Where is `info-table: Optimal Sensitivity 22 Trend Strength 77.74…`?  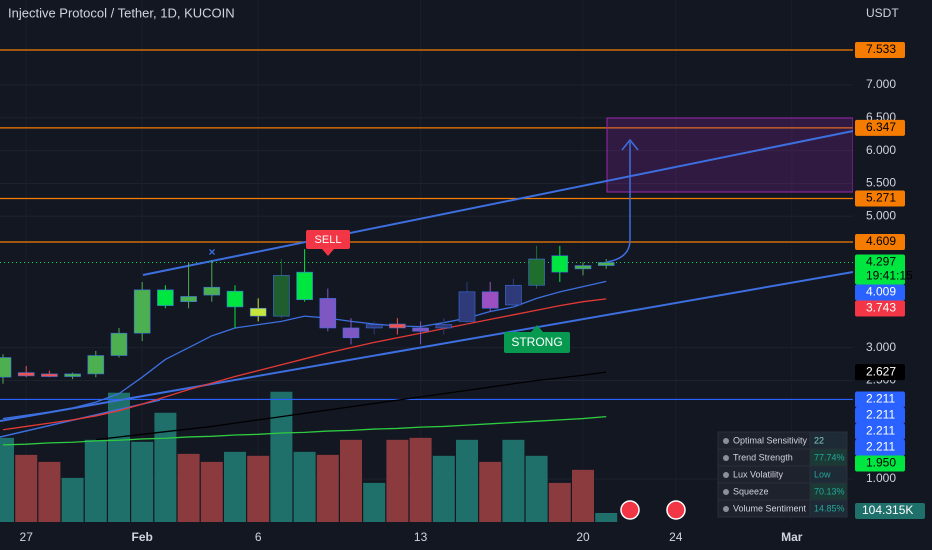
info-table: Optimal Sensitivity 22 Trend Strength 77.74… is located at coordinates (782, 474).